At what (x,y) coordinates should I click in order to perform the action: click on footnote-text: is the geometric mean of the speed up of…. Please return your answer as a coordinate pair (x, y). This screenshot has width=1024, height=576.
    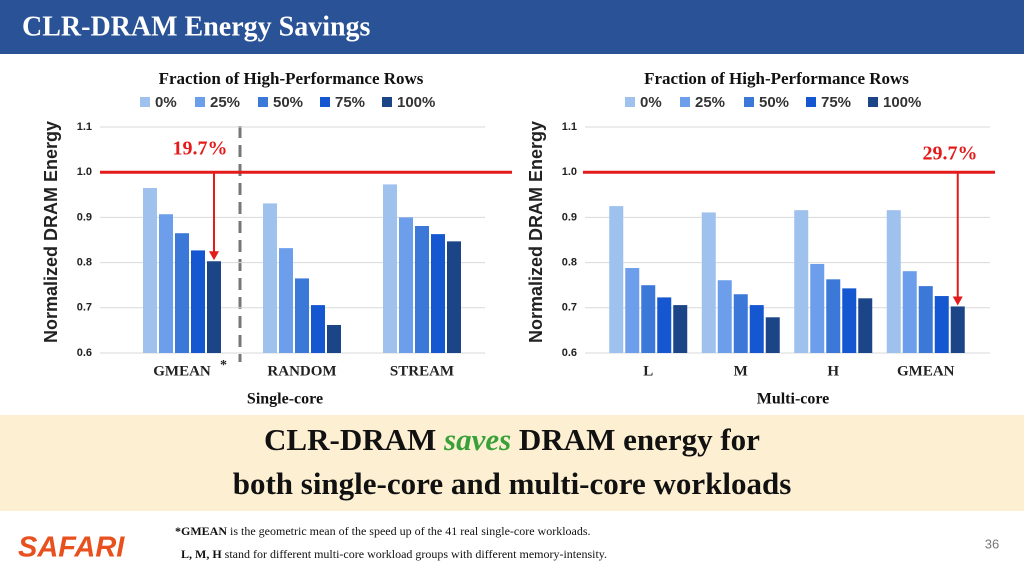
    Looking at the image, I should click on (409, 531).